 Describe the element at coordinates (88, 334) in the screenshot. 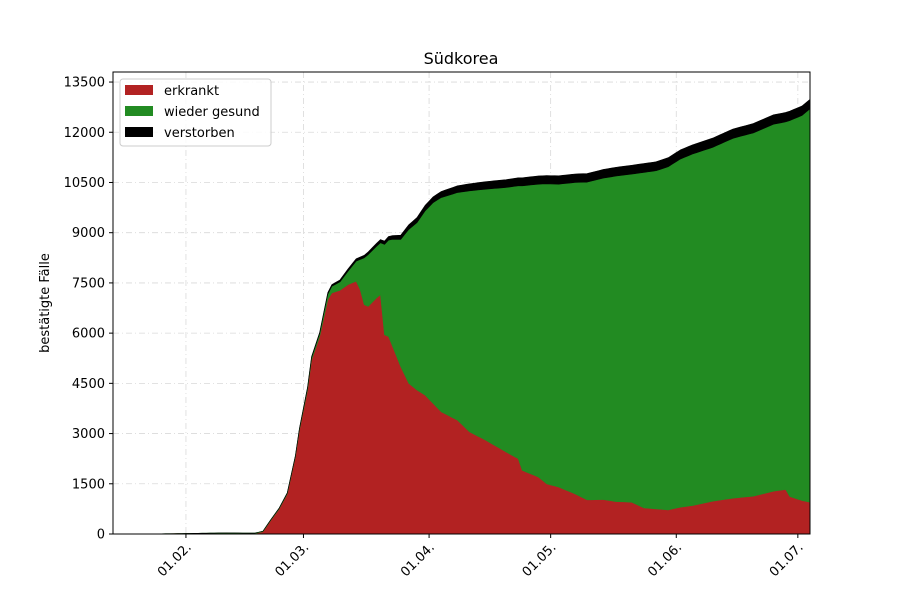

I see `y-tick-label: 6000` at that location.